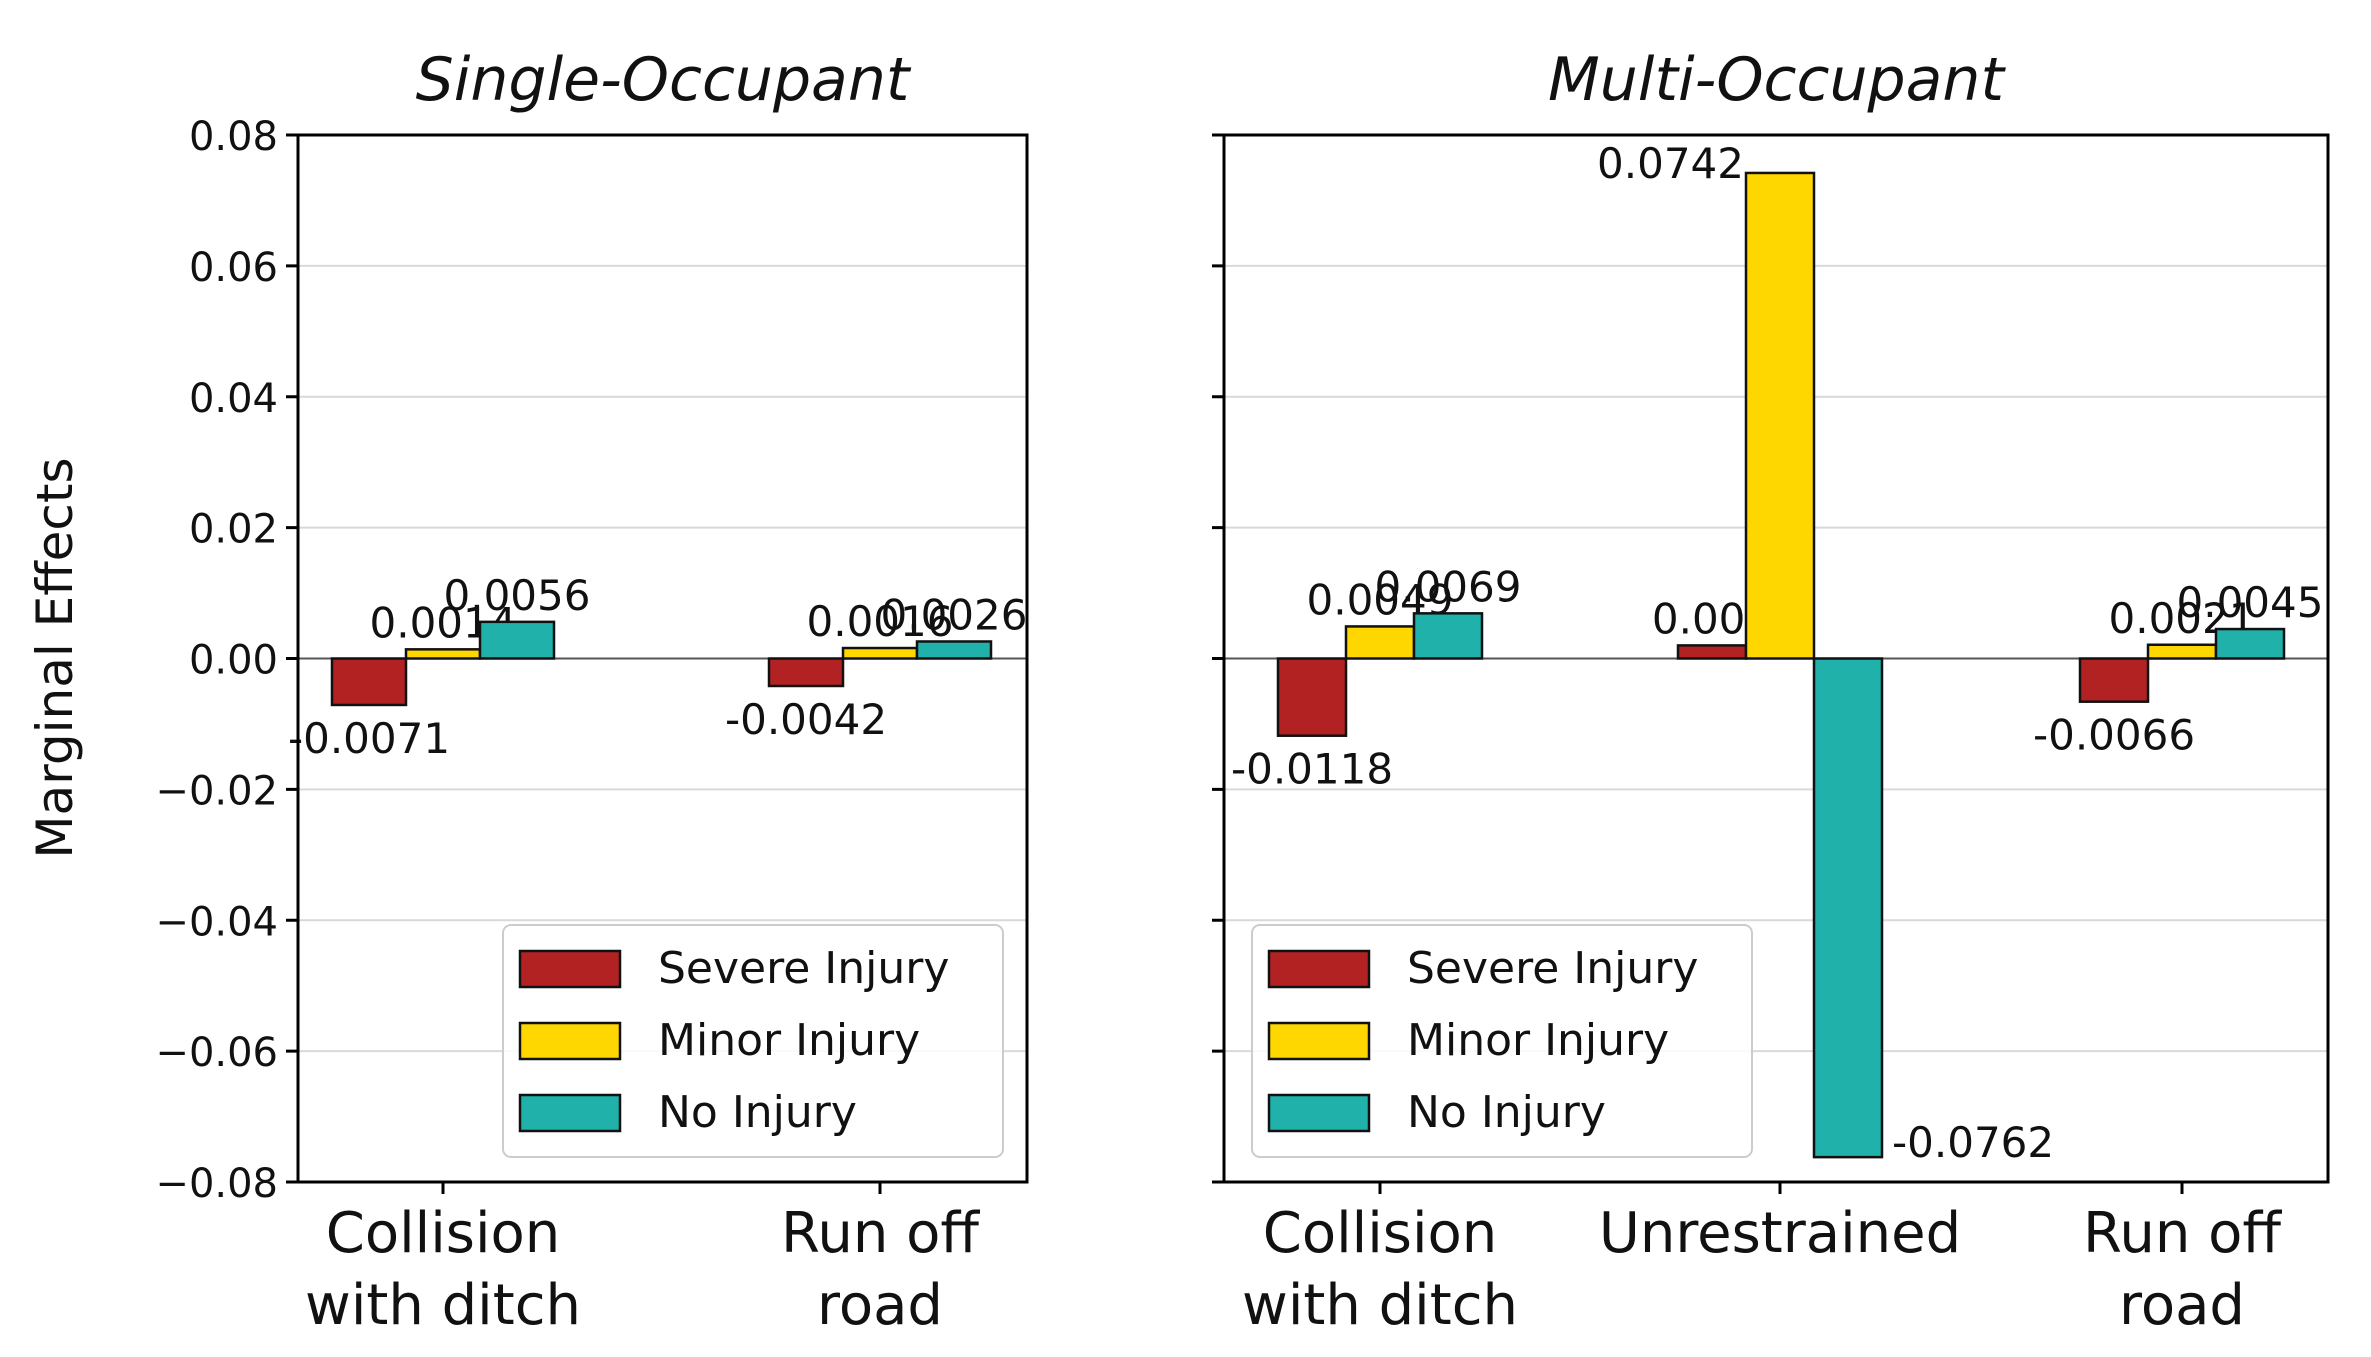 The height and width of the screenshot is (1357, 2371). I want to click on data-label: 0.0069, so click(1448, 586).